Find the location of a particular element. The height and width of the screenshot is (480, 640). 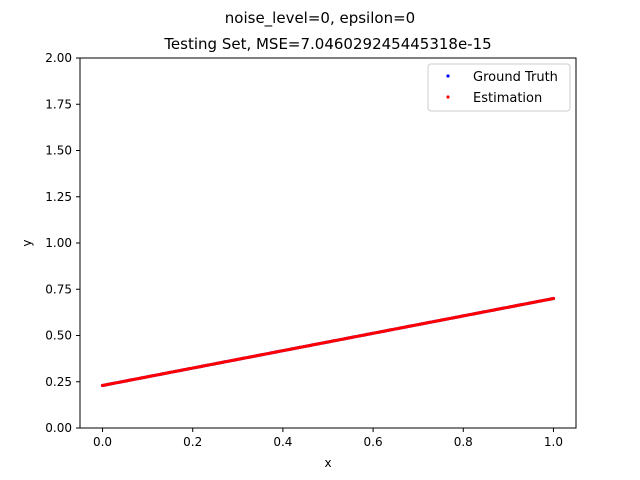

legend-box is located at coordinates (499, 87).